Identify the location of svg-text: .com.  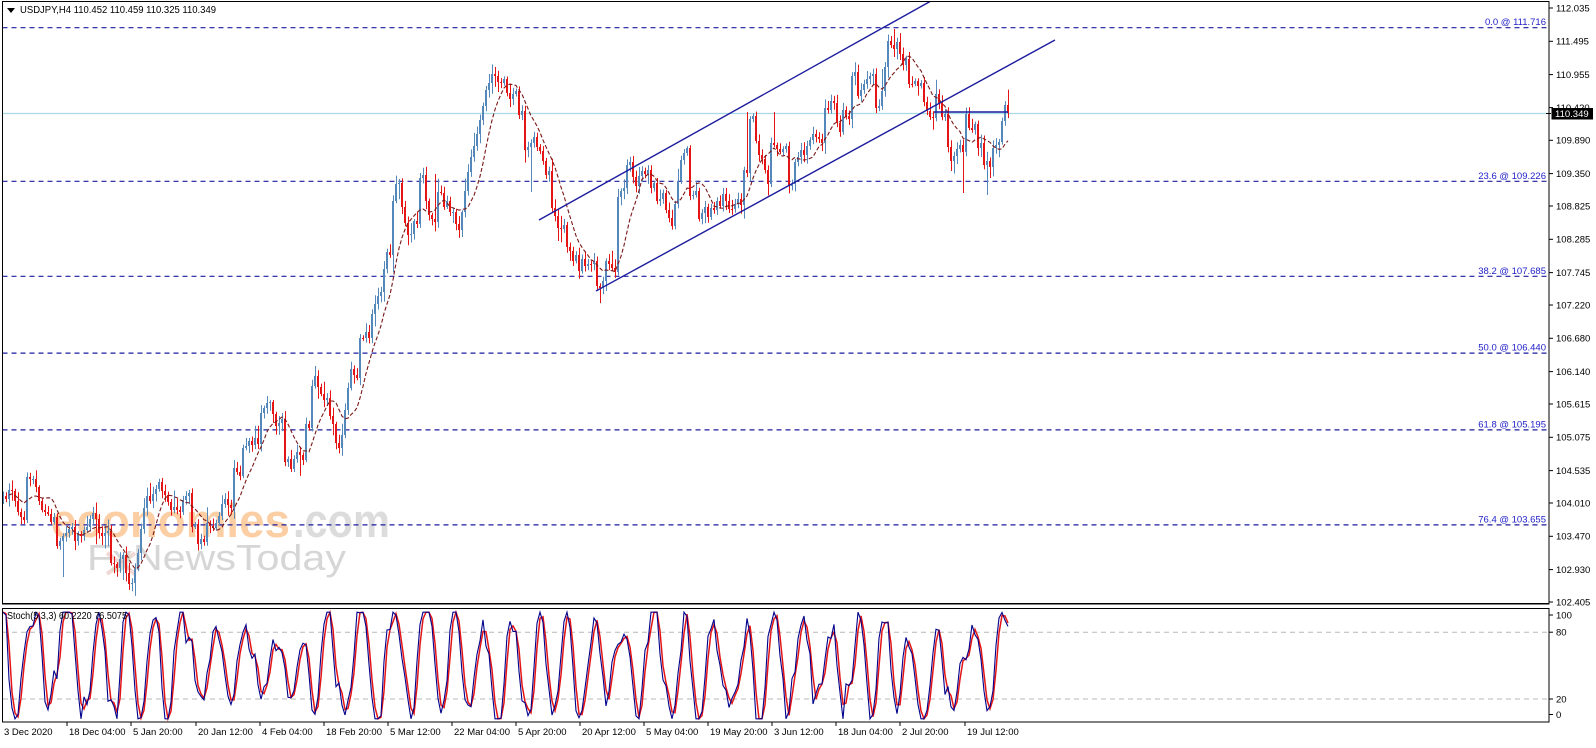
(341, 520).